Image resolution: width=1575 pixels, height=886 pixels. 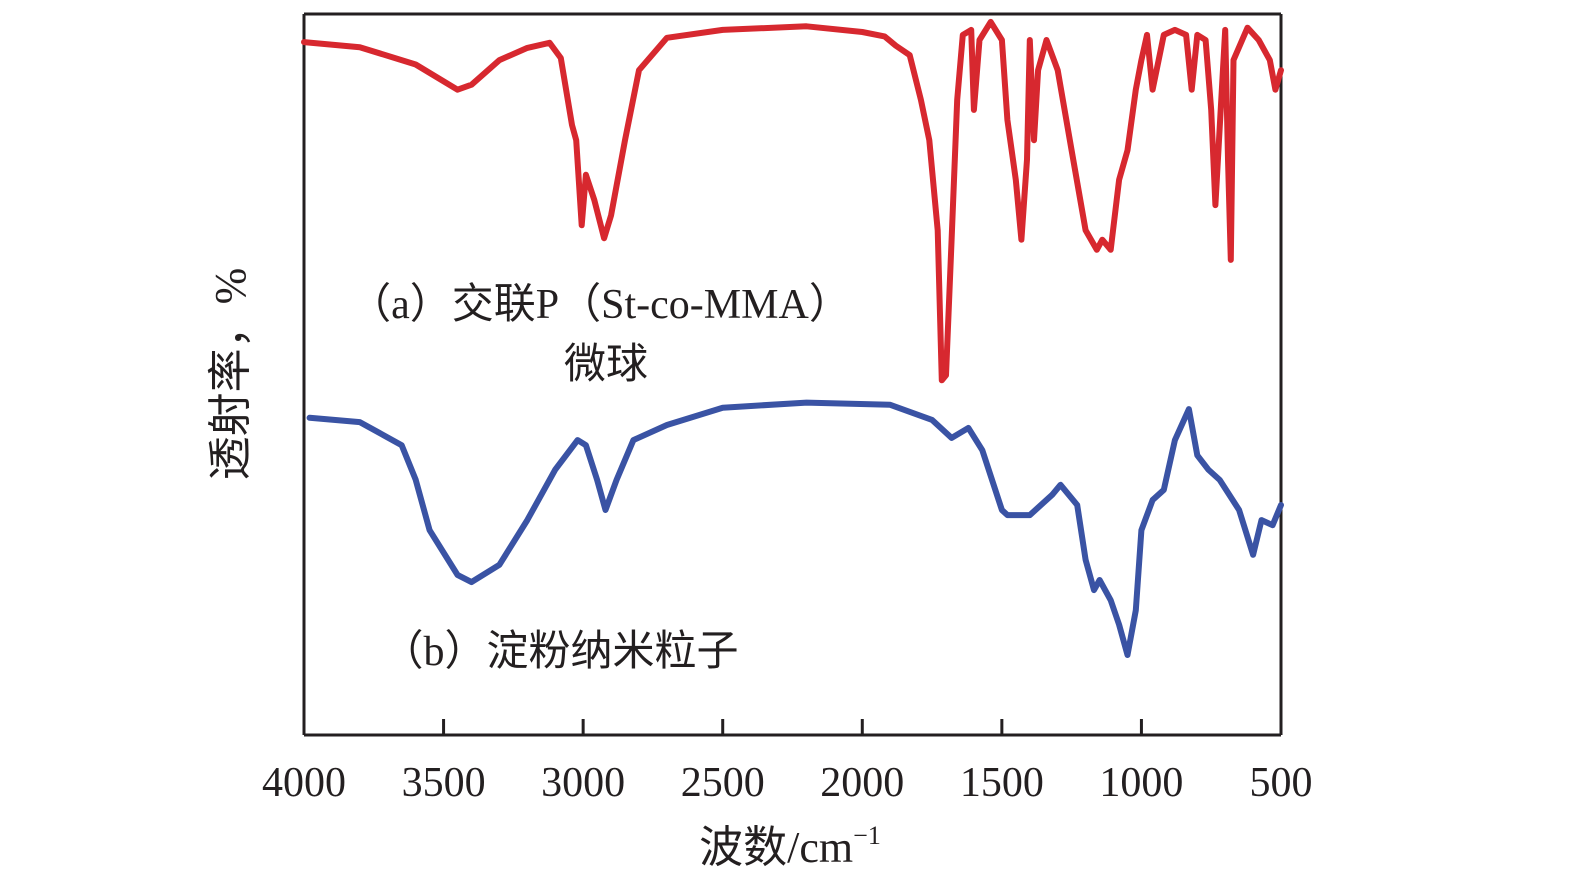 What do you see at coordinates (787, 783) in the screenshot?
I see `x-tick-labels: 4000 3500 3000 2500 2000 1500 1000 500` at bounding box center [787, 783].